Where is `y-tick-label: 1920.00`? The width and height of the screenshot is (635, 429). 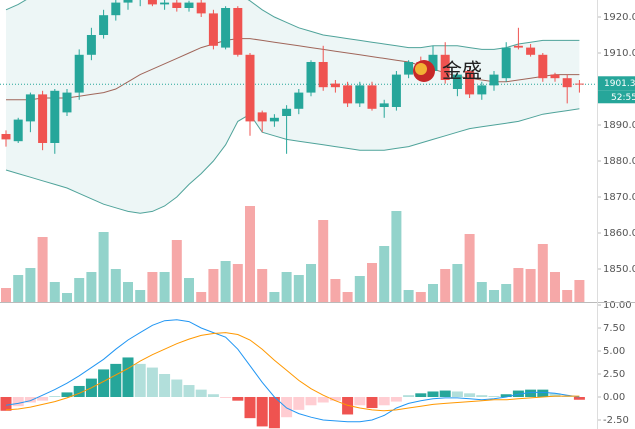 y-tick-label: 1920.00 is located at coordinates (619, 17).